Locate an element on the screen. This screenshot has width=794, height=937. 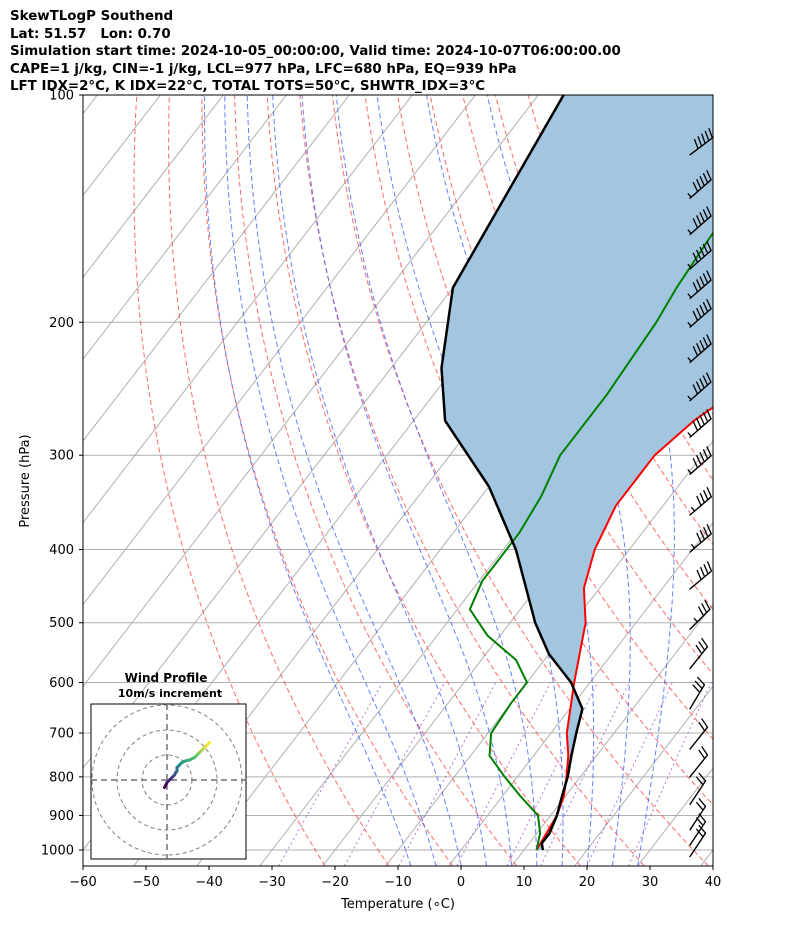
hodograph-title: Wind Profile is located at coordinates (166, 678).